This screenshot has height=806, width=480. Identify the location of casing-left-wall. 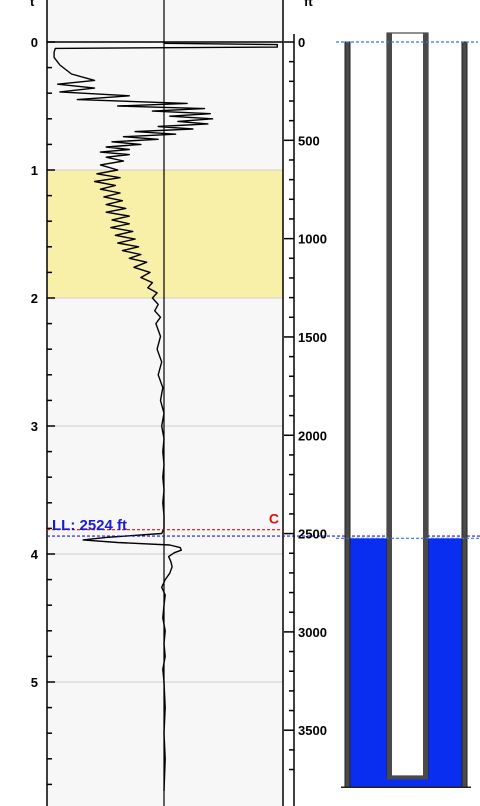
(347, 414).